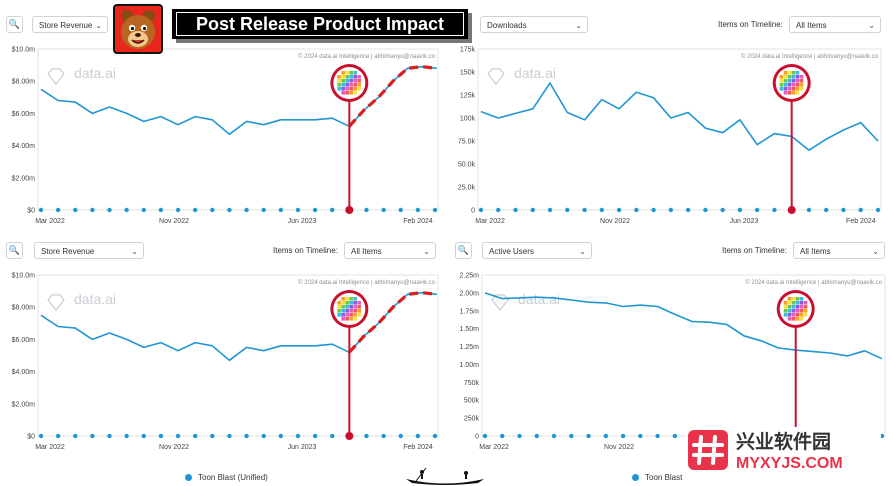 This screenshot has height=486, width=893. I want to click on timeline-label: Items on Timeline:, so click(305, 250).